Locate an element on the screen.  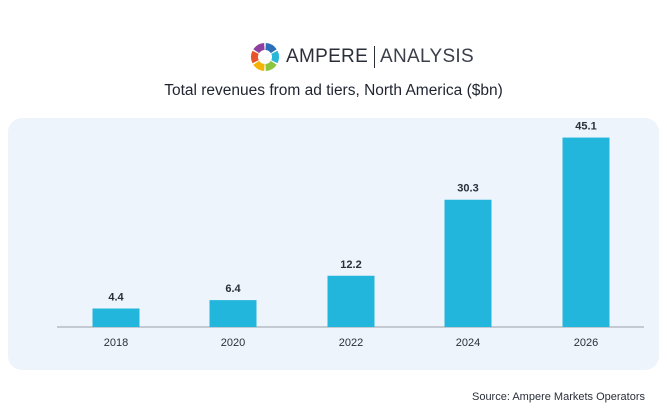
x-tick-label-2022: 2022 is located at coordinates (351, 343).